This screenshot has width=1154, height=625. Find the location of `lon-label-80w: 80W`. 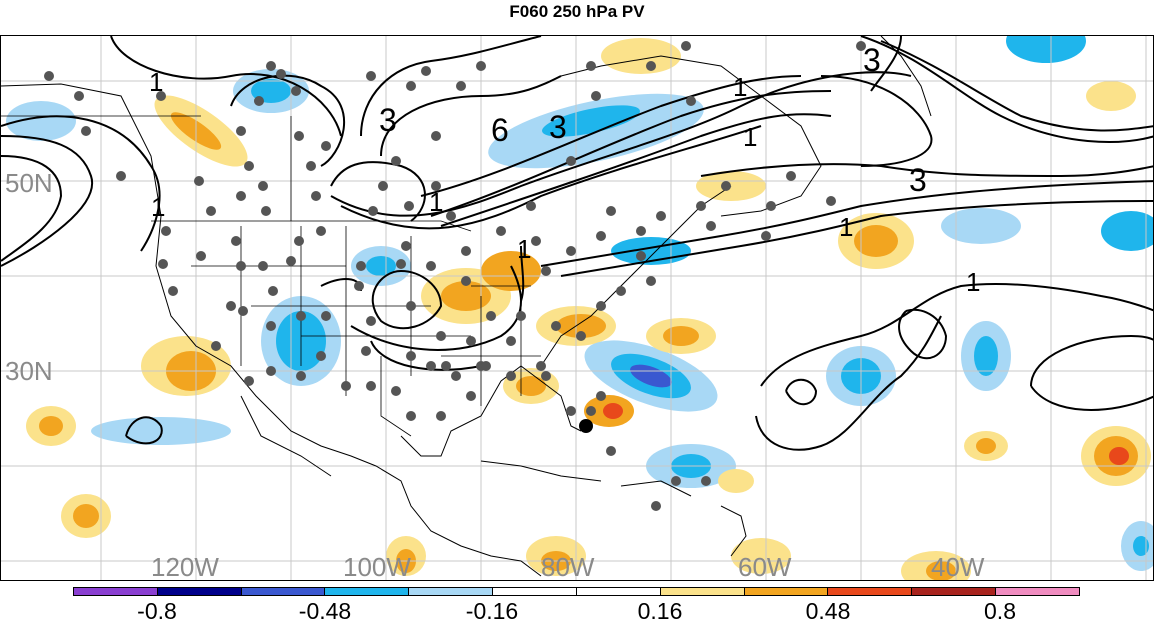

lon-label-80w: 80W is located at coordinates (568, 566).